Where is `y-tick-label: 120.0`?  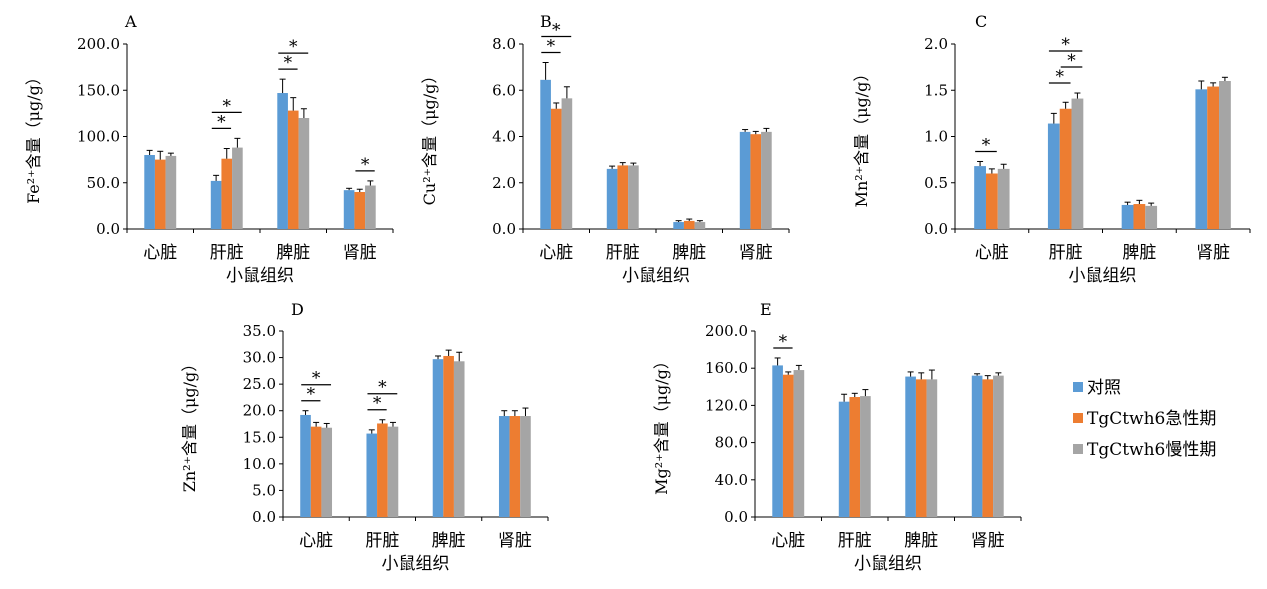
y-tick-label: 120.0 is located at coordinates (726, 405).